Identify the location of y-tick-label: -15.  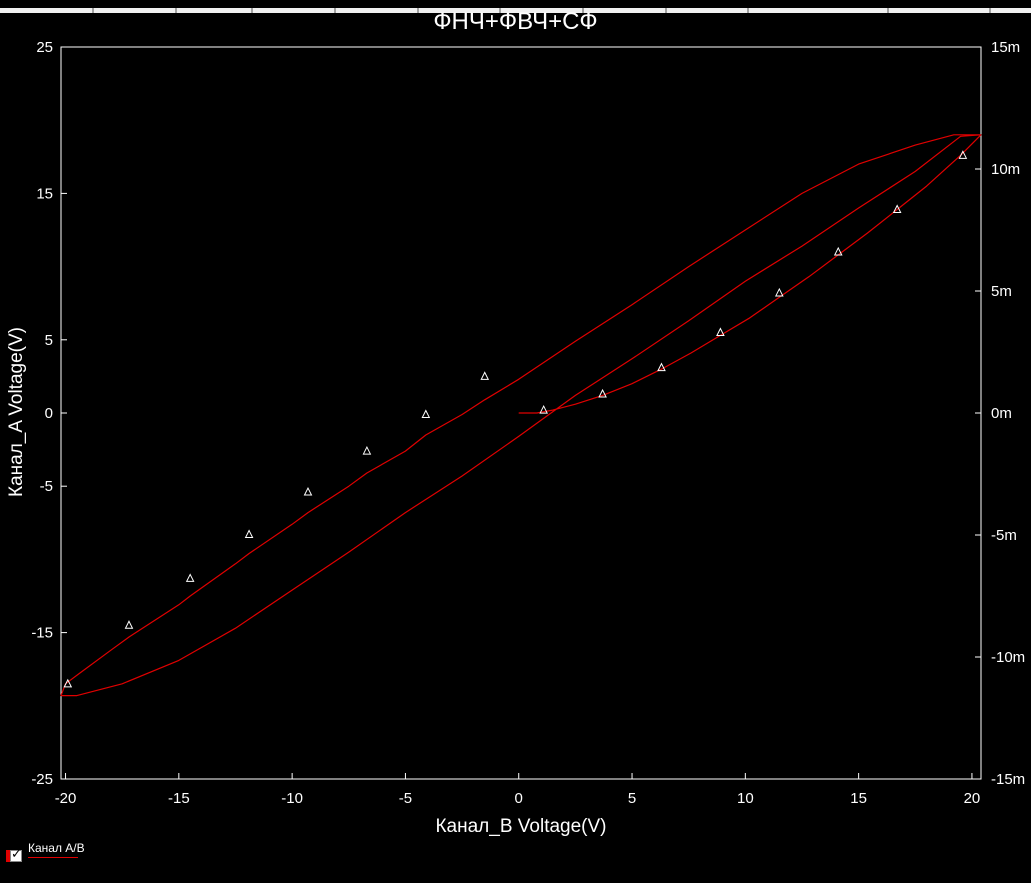
(42, 633).